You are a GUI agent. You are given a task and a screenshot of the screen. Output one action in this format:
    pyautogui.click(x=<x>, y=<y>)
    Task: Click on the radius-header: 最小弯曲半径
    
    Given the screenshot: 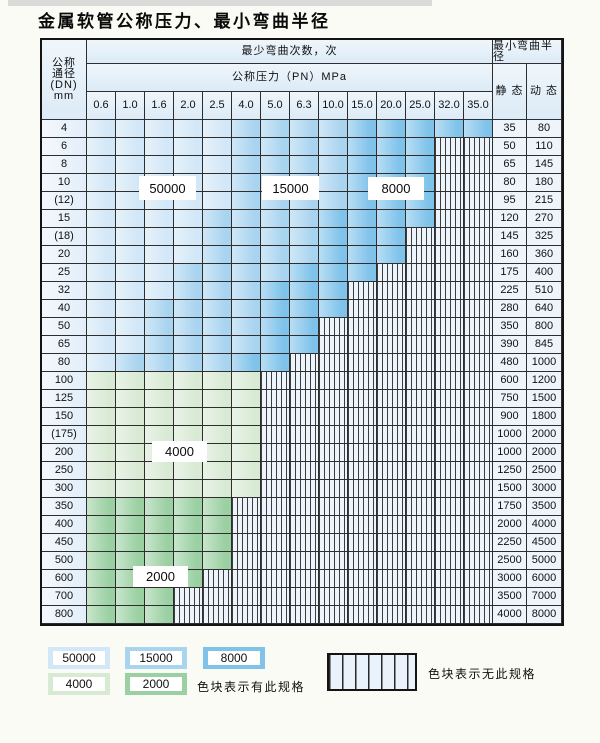 What is the action you would take?
    pyautogui.click(x=527, y=52)
    